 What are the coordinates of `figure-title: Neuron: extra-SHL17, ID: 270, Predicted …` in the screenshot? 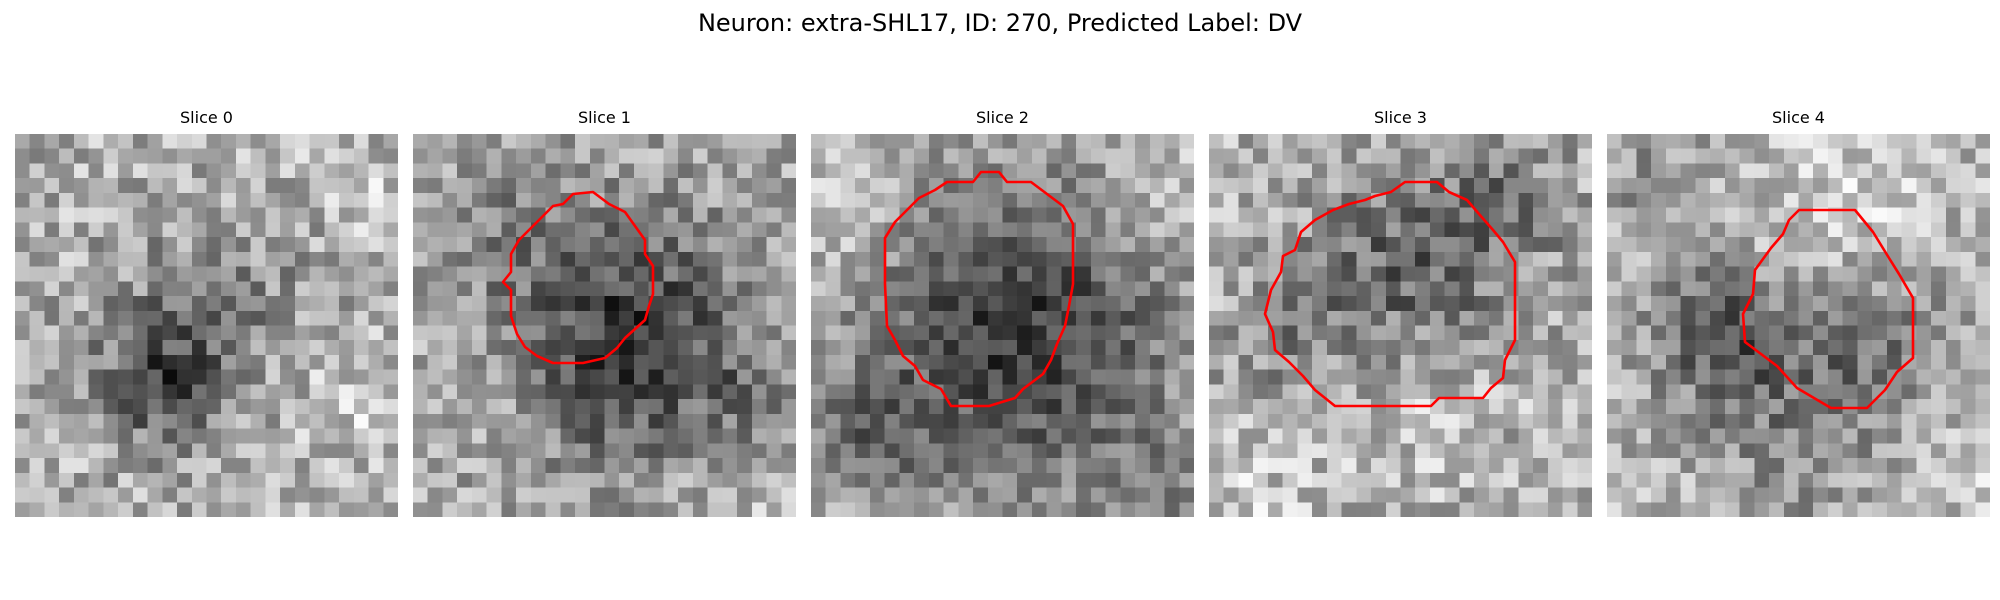 It's located at (1000, 23).